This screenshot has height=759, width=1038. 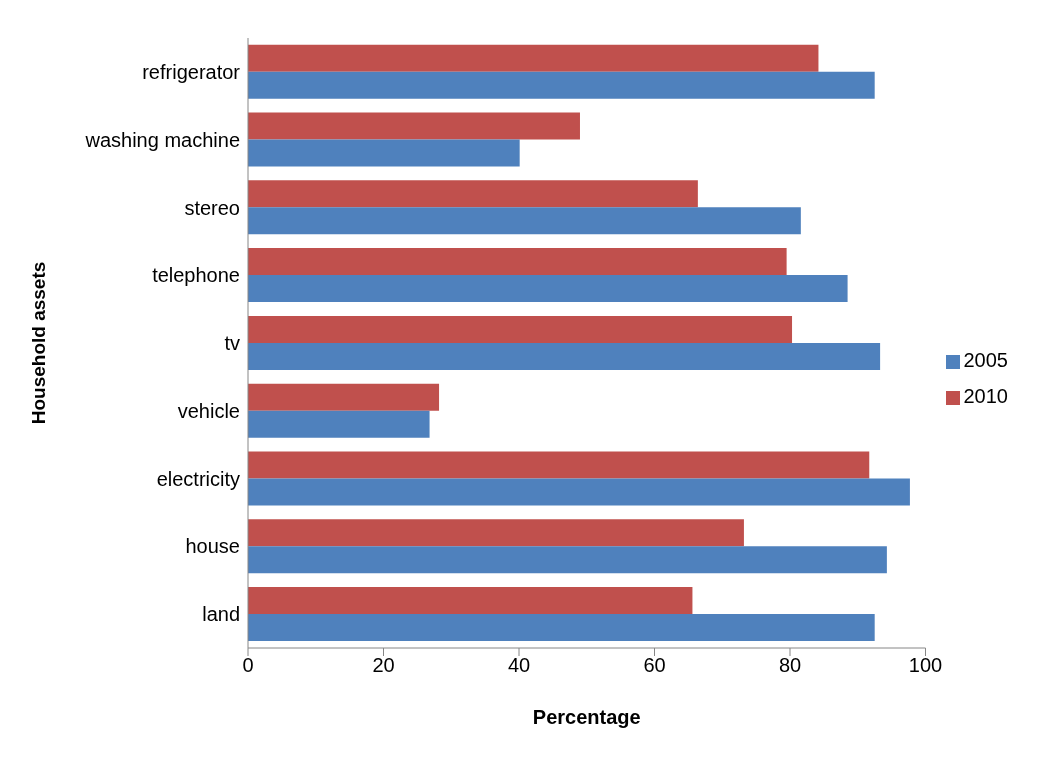 I want to click on y-tick-label: telephone, so click(x=196, y=275).